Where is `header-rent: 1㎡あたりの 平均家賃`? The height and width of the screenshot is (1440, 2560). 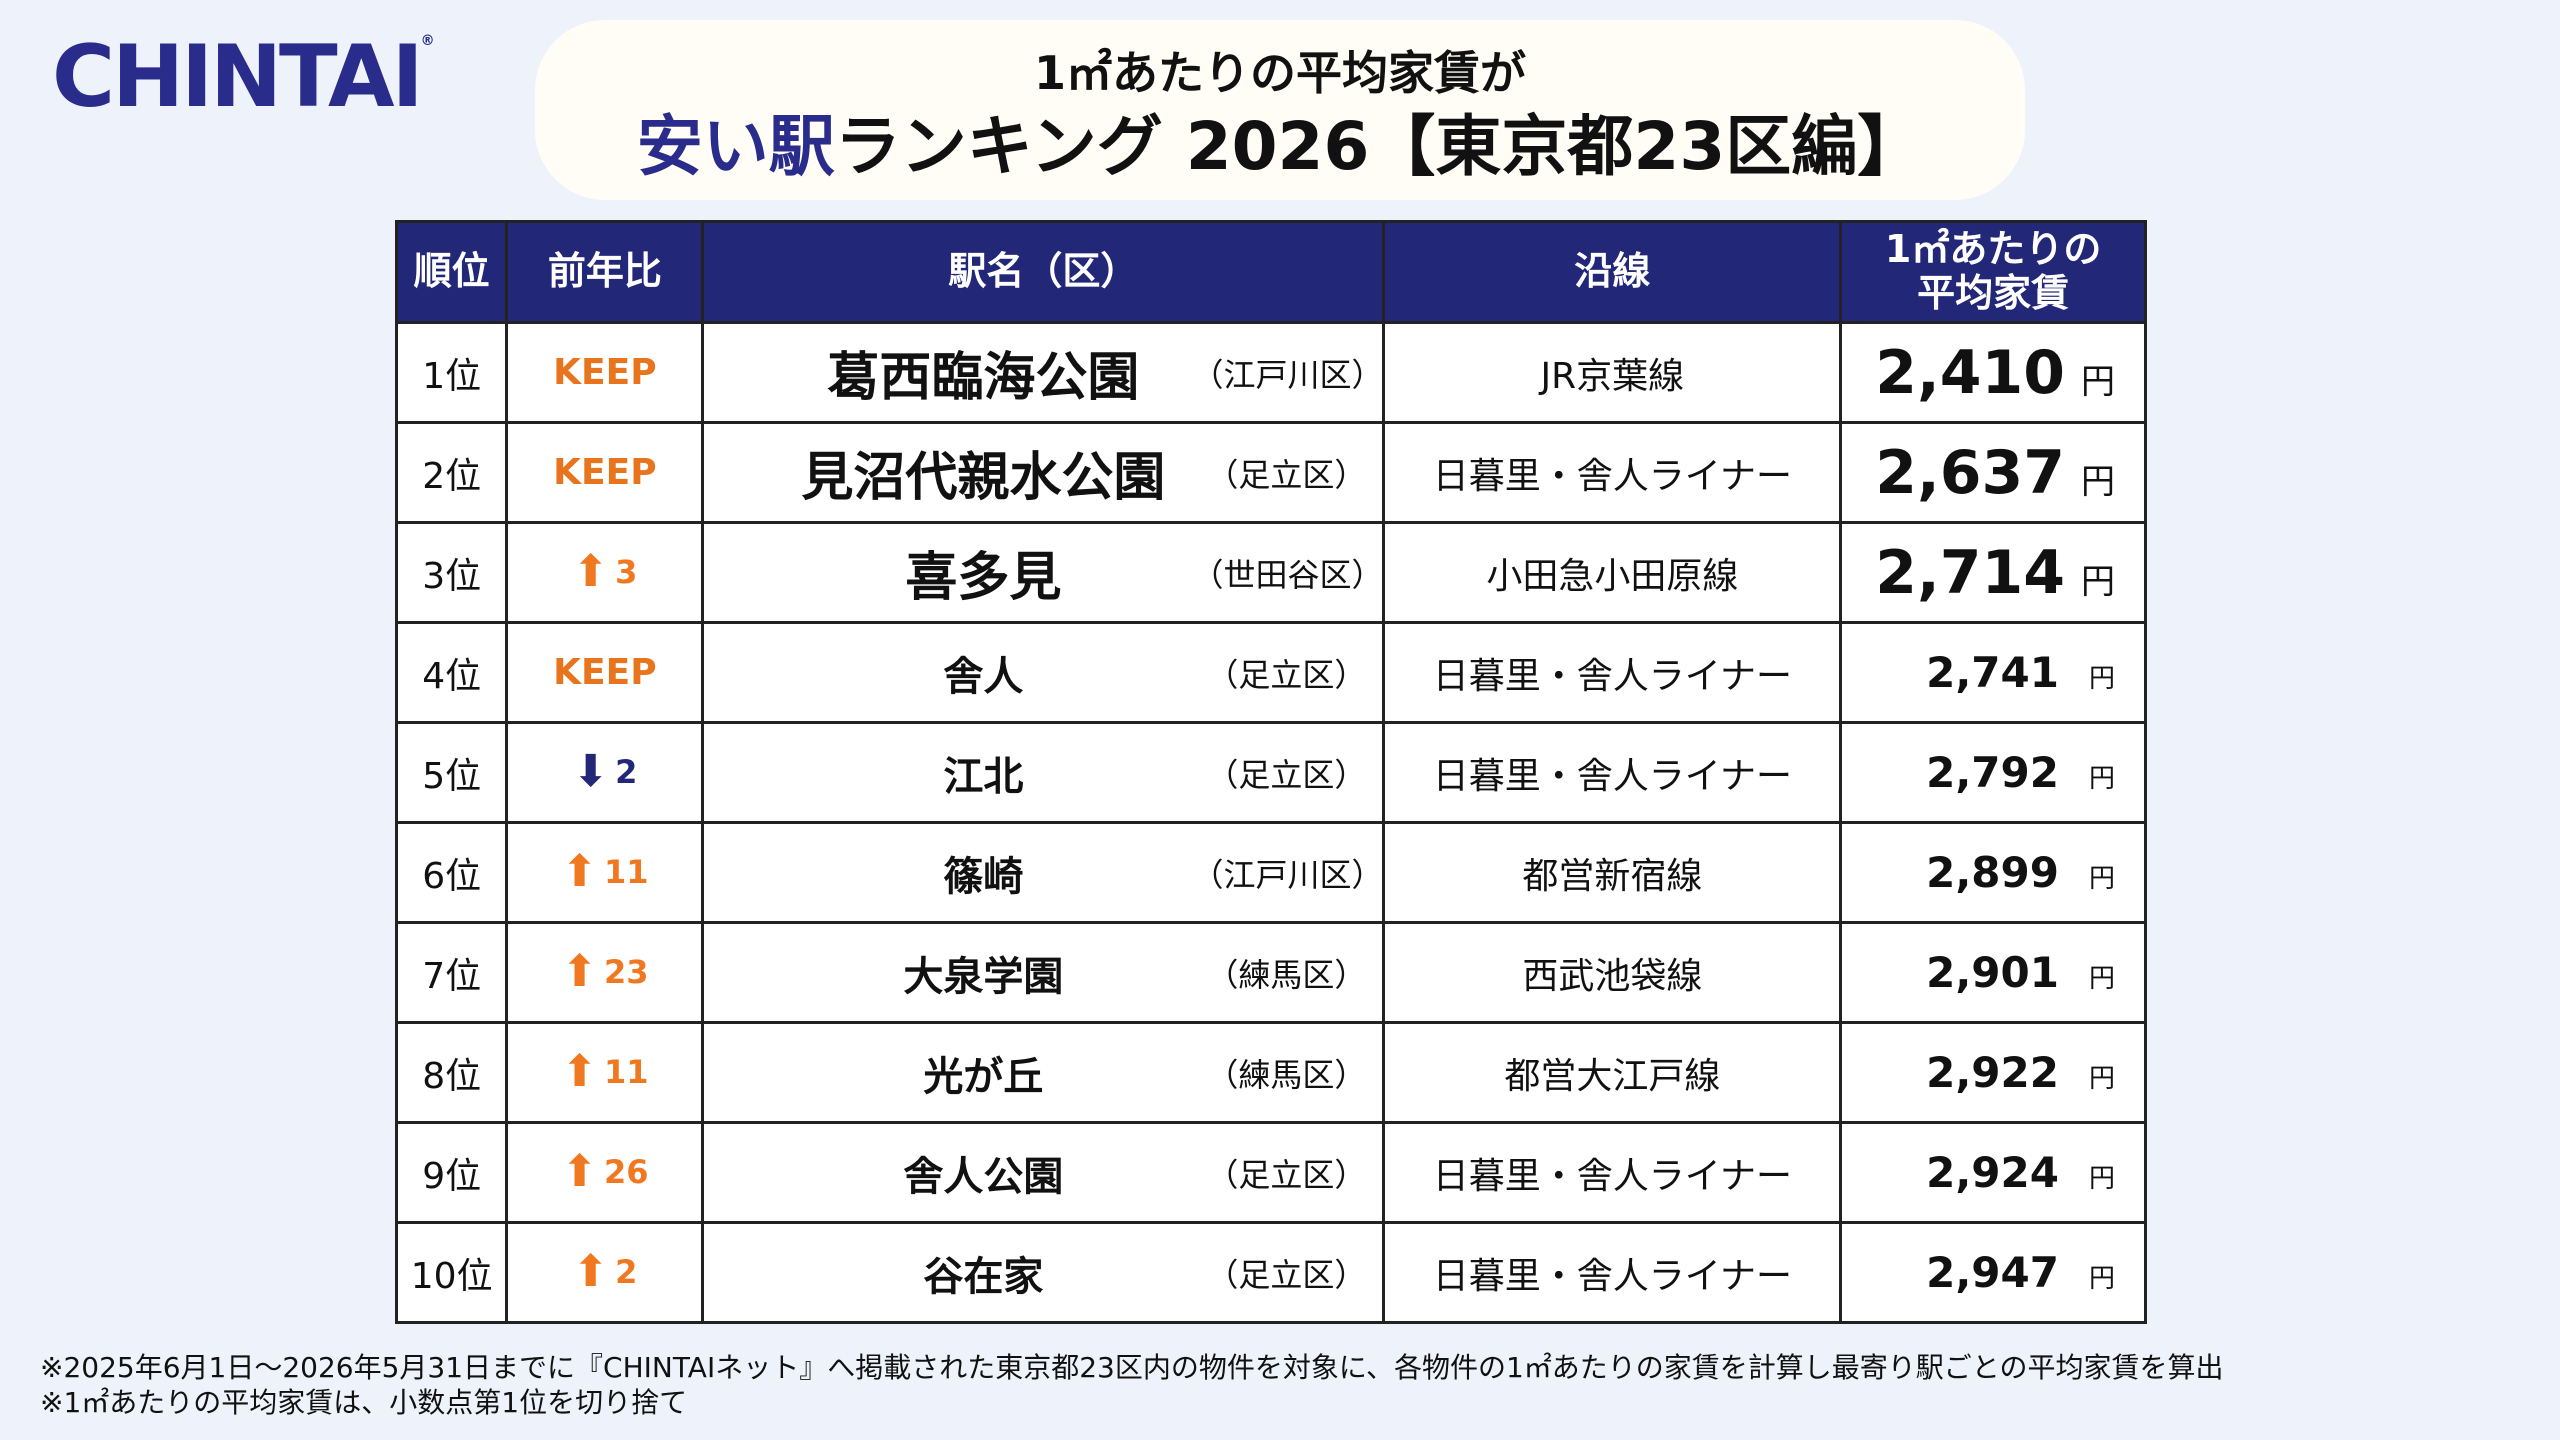 header-rent: 1㎡あたりの 平均家賃 is located at coordinates (1993, 272).